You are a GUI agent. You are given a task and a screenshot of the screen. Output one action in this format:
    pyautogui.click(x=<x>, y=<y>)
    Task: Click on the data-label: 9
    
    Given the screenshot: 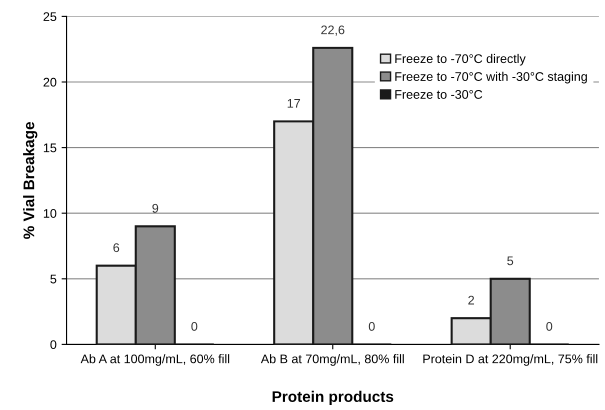 What is the action you would take?
    pyautogui.click(x=155, y=208)
    